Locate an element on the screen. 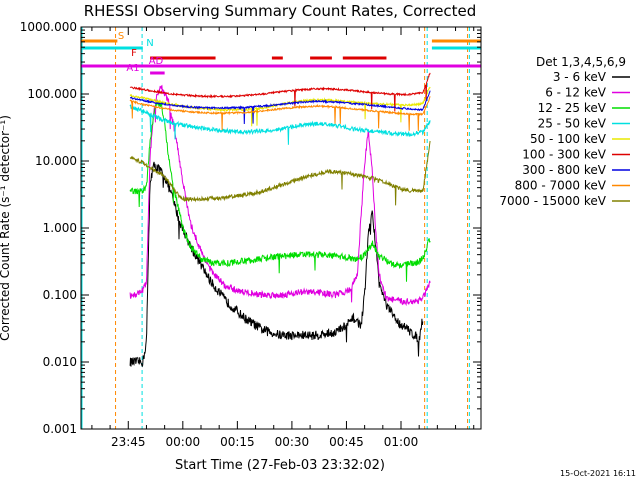 This screenshot has width=640, height=480. series-line-300-800-keV is located at coordinates (280, 107).